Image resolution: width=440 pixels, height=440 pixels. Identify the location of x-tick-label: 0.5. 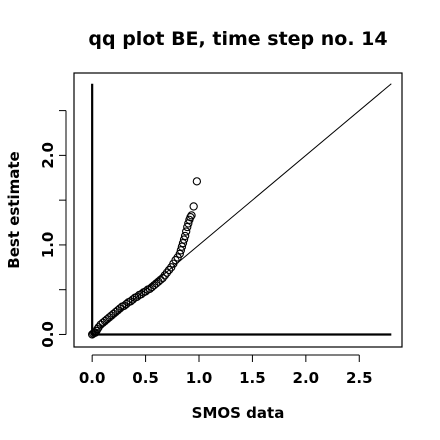
(145, 378).